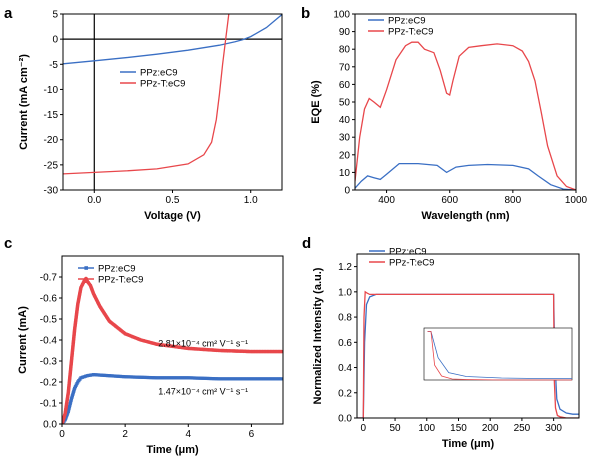 The image size is (591, 456). Describe the element at coordinates (53, 65) in the screenshot. I see `y-tick-label: -5` at that location.